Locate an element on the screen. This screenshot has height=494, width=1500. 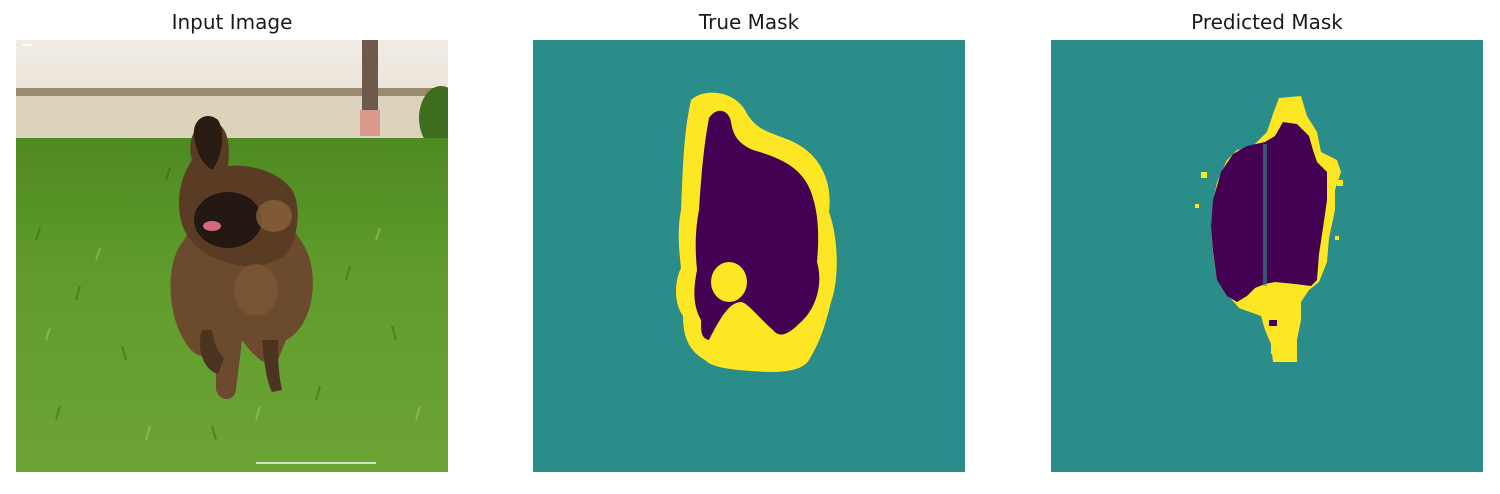
dog is located at coordinates (241, 257).